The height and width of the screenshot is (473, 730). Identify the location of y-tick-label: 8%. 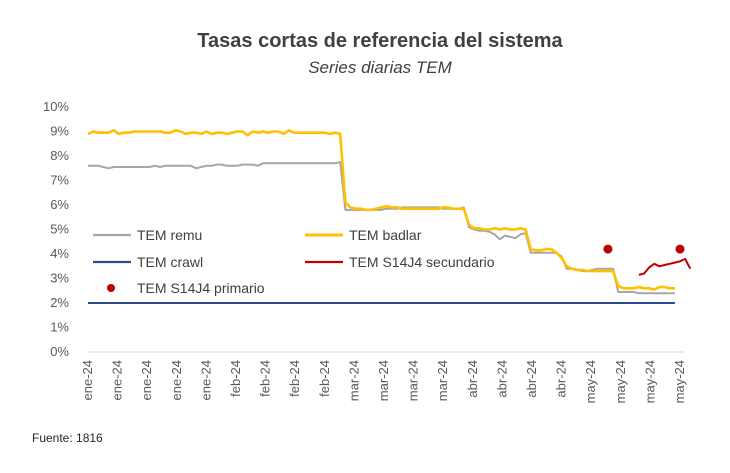
(59, 155).